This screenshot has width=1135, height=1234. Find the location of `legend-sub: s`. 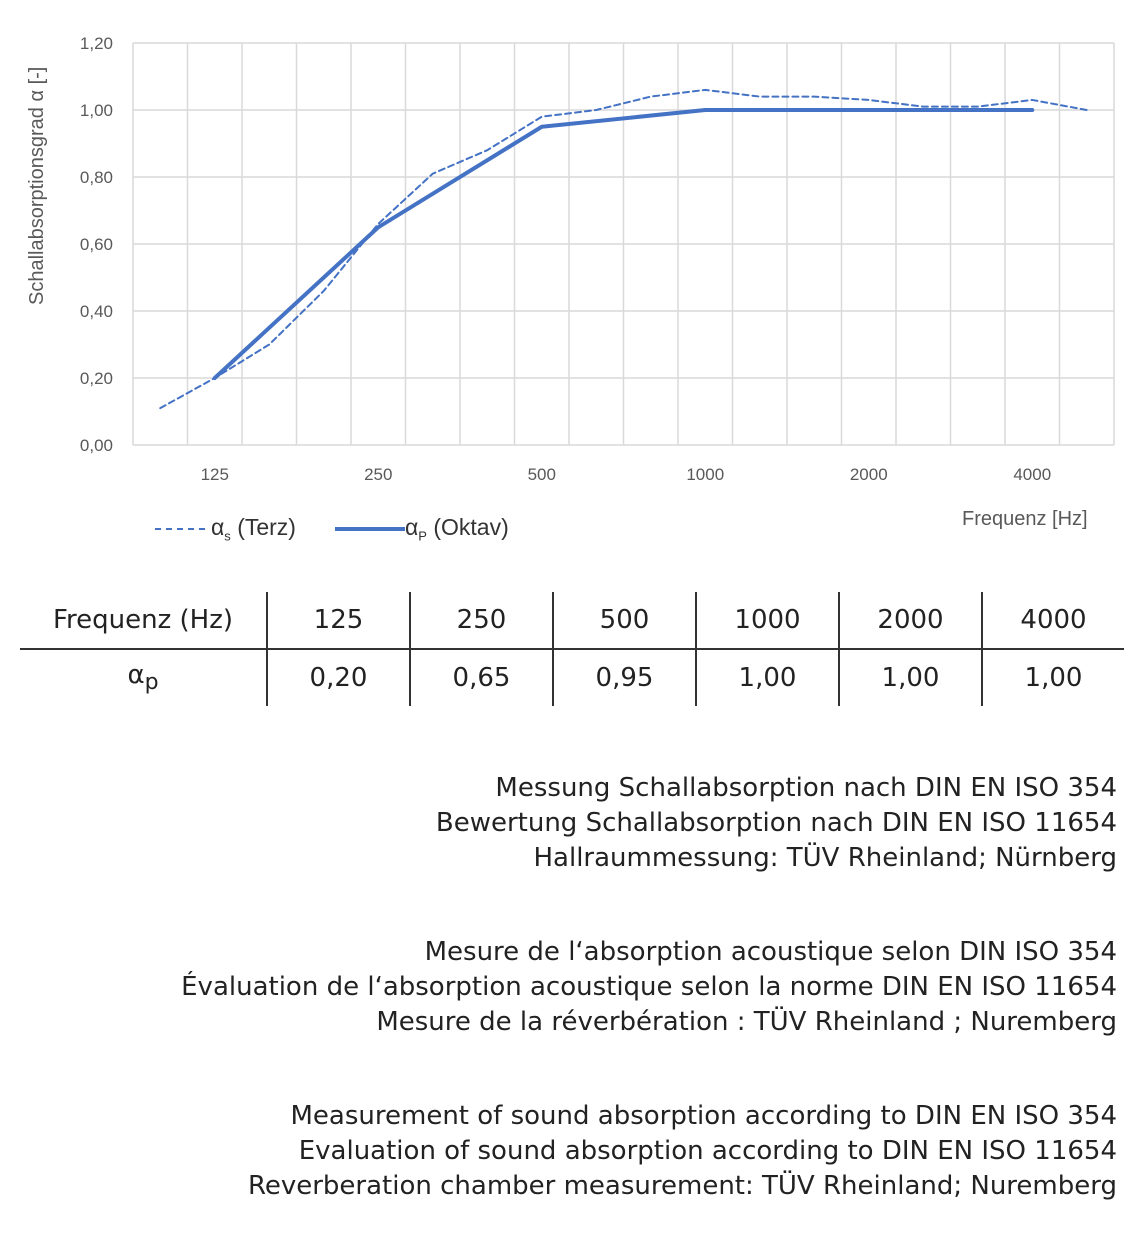

legend-sub: s is located at coordinates (227, 536).